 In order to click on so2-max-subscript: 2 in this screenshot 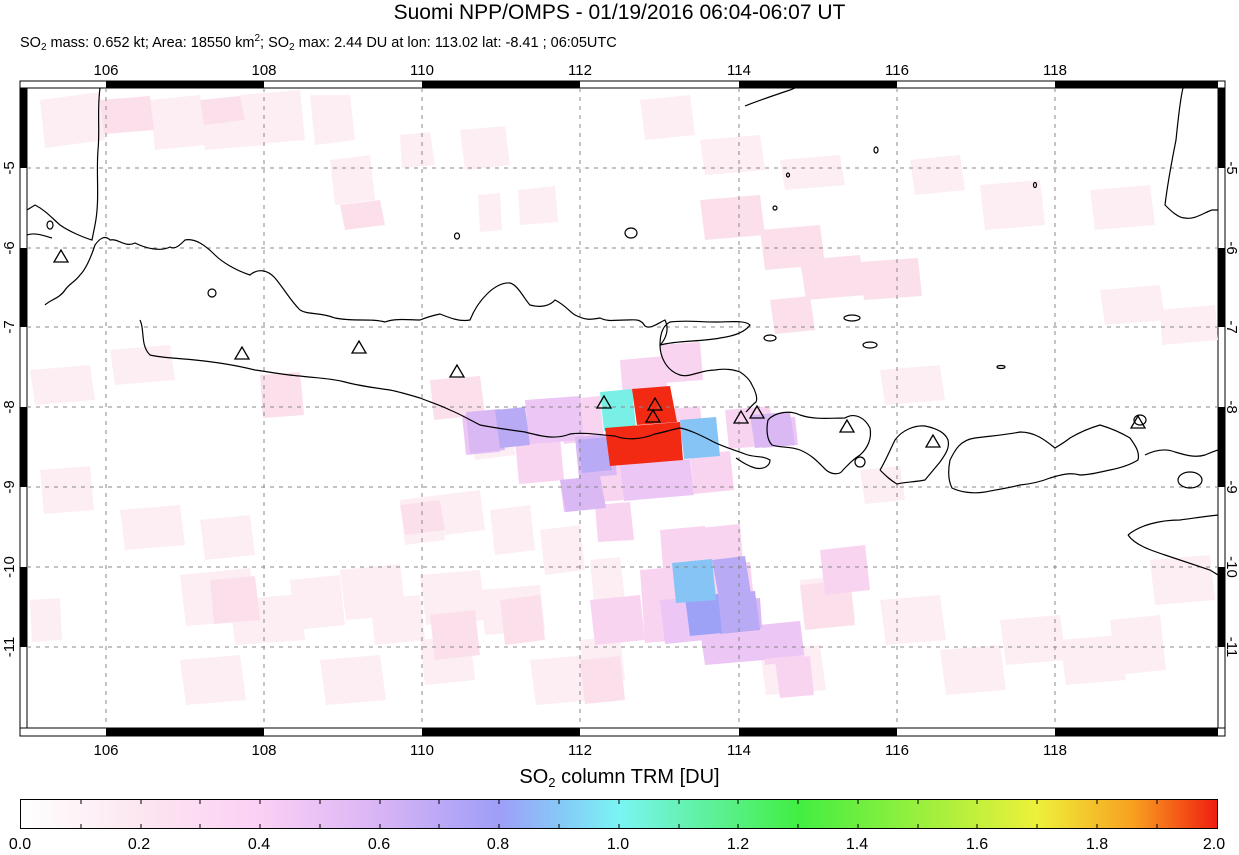, I will do `click(292, 47)`.